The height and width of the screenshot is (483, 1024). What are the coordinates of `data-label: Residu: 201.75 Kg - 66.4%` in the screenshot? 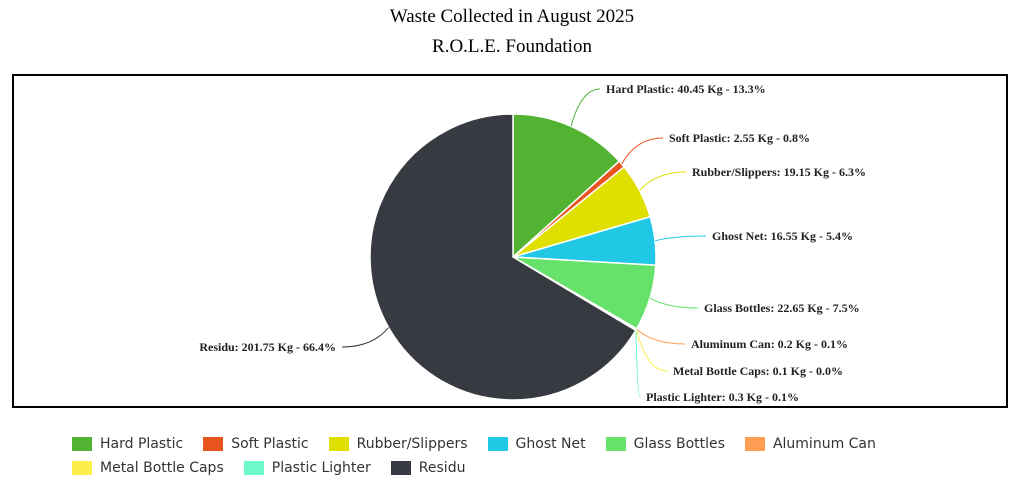 It's located at (267, 347).